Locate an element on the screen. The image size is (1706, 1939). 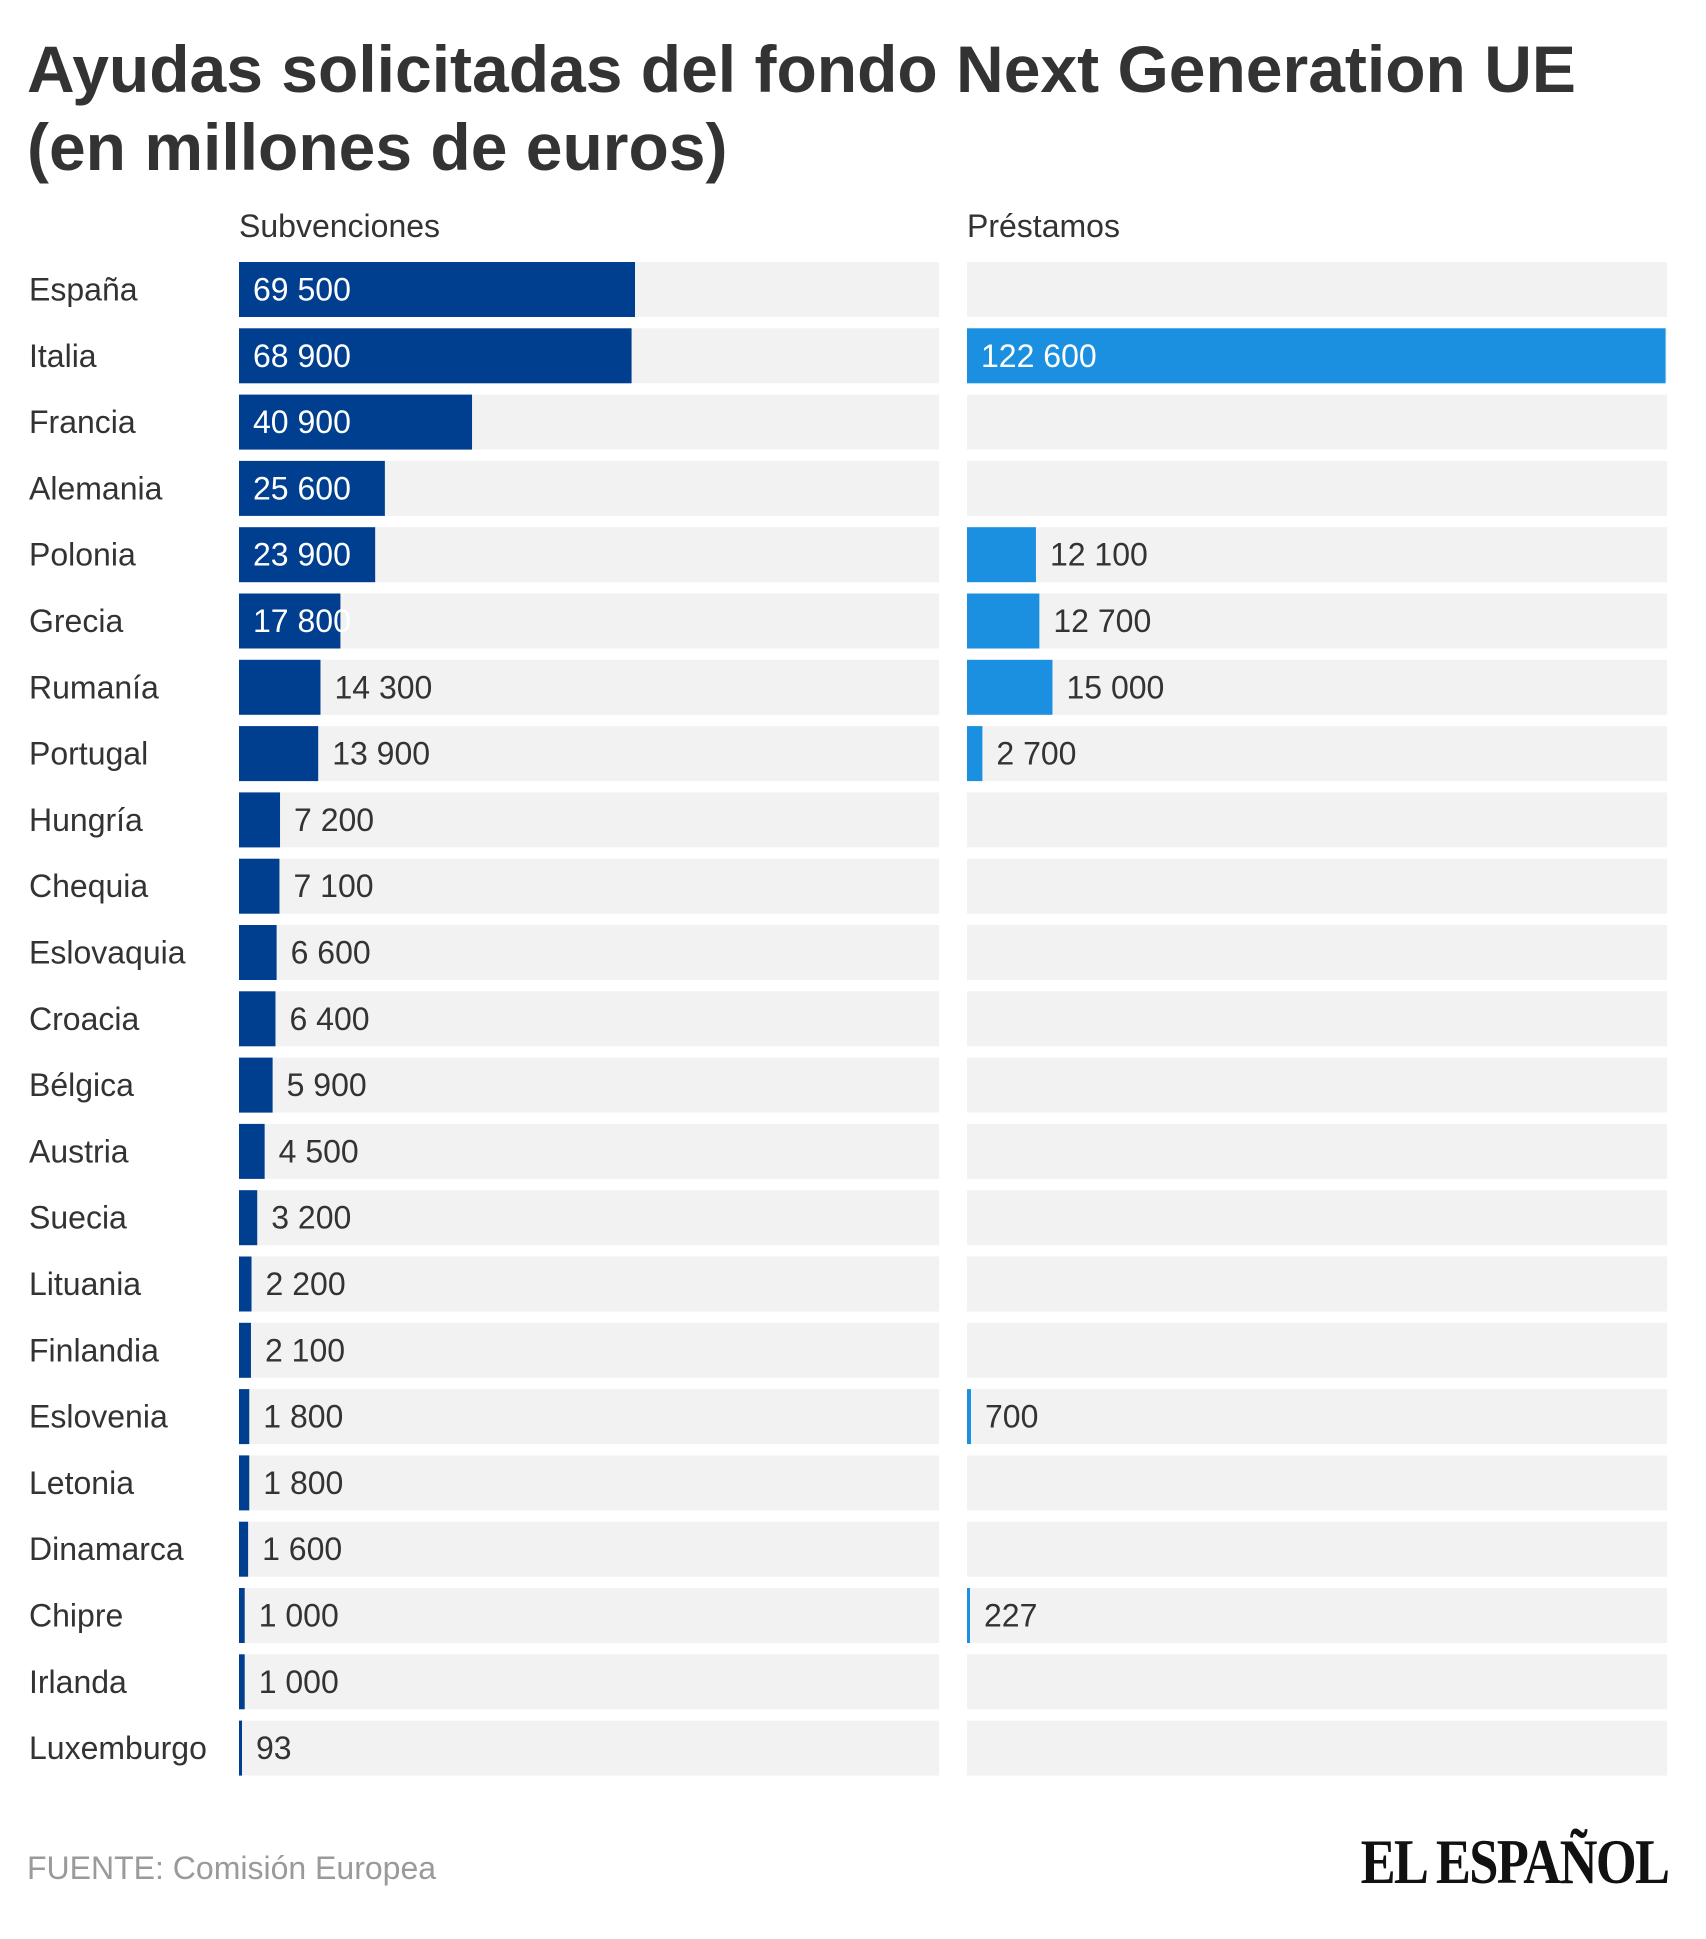
prestamos-header: Préstamos is located at coordinates (1043, 226).